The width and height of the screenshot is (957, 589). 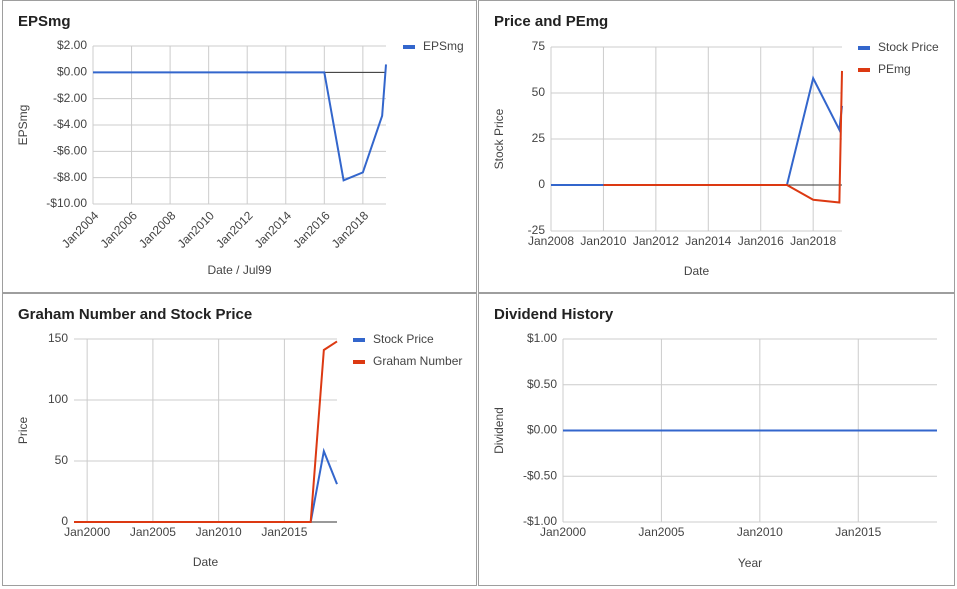 I want to click on x-tick-label: Jan2008, so click(x=551, y=241).